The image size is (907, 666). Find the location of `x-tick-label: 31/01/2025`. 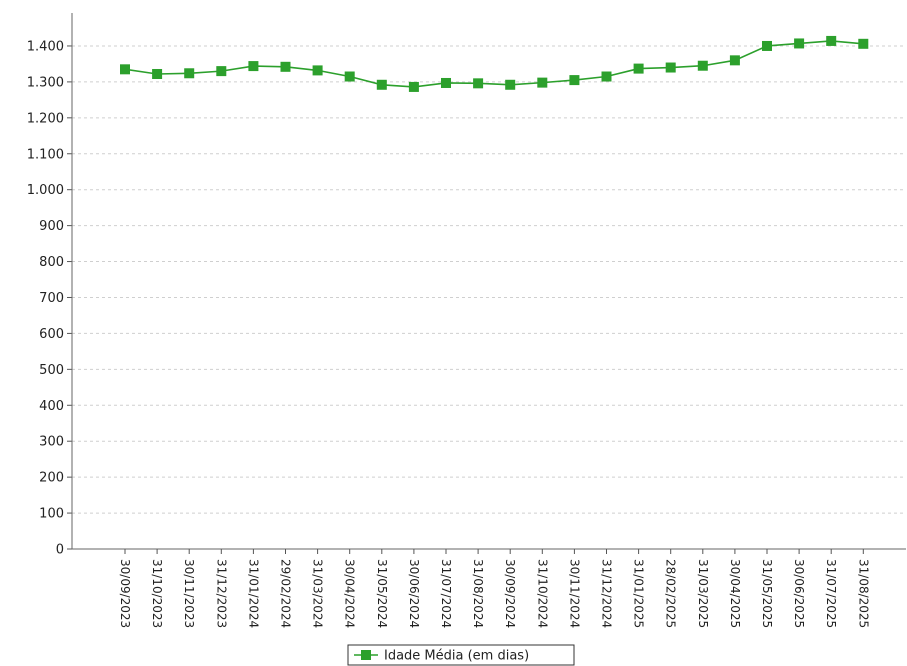

x-tick-label: 31/01/2025 is located at coordinates (639, 593).